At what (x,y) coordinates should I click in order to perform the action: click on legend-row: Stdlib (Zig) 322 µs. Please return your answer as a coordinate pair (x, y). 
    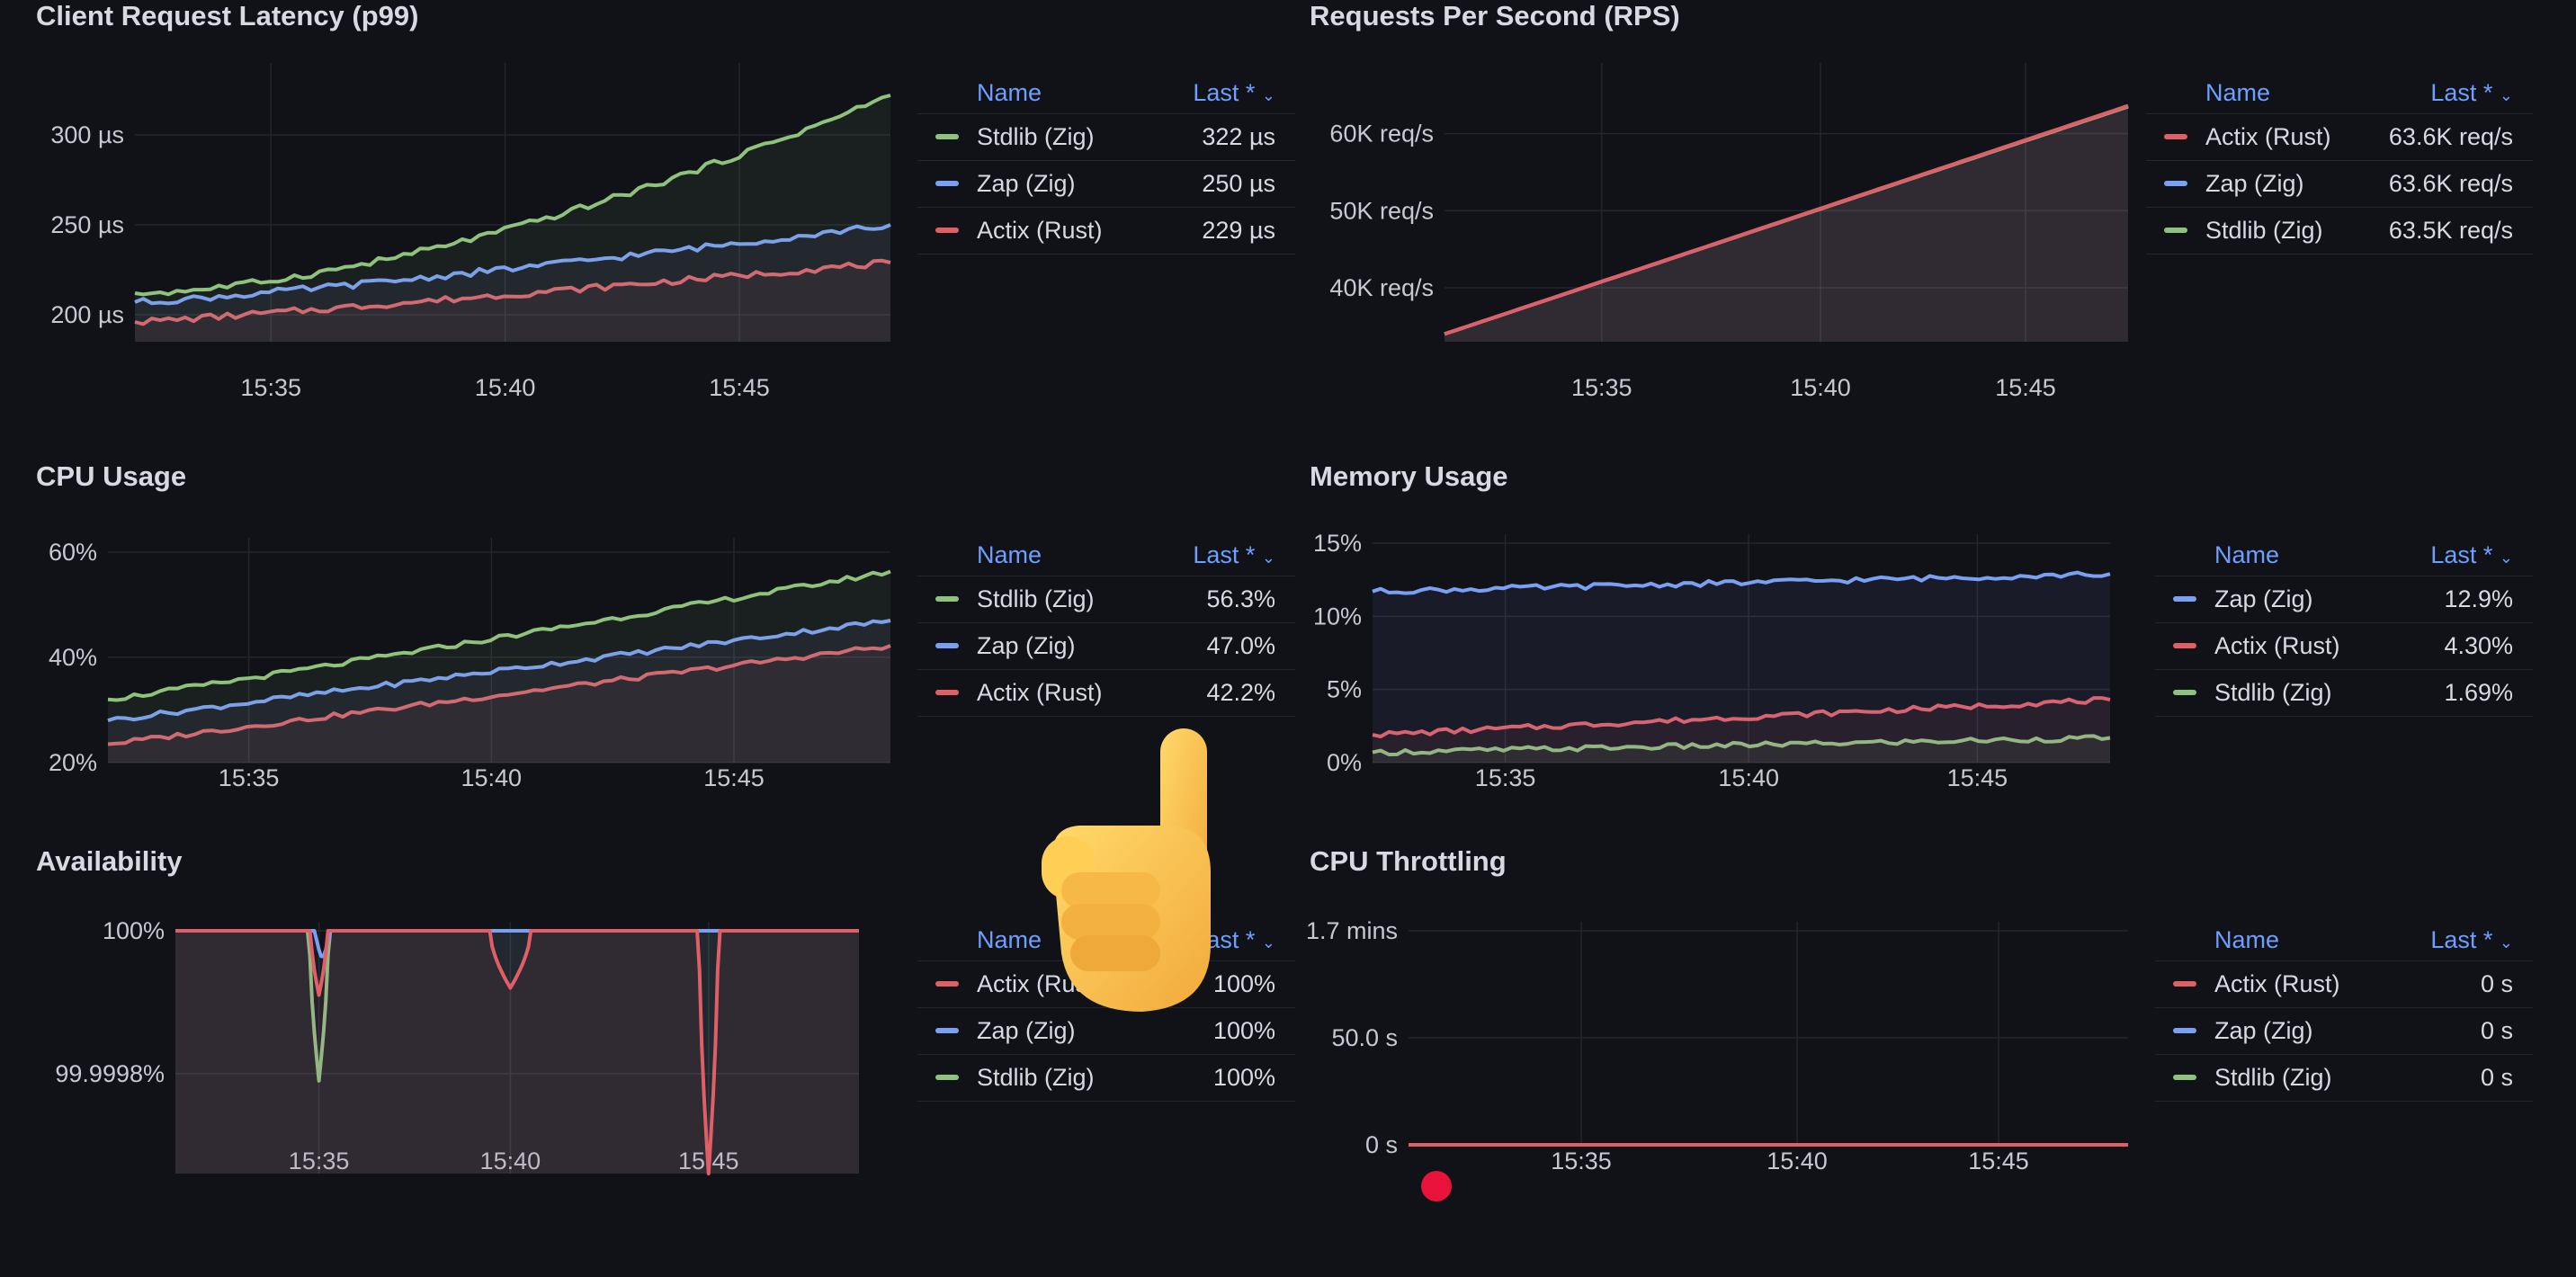
    Looking at the image, I should click on (1106, 137).